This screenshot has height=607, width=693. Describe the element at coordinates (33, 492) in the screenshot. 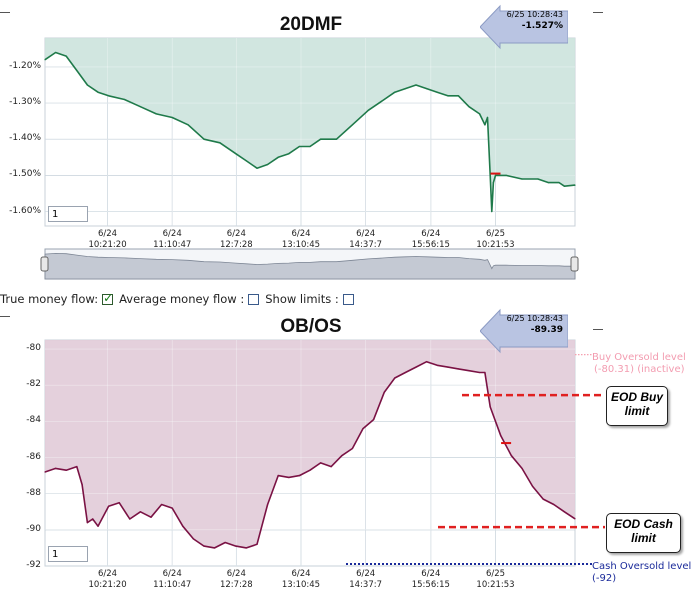

I see `y-tick-label: -88` at that location.